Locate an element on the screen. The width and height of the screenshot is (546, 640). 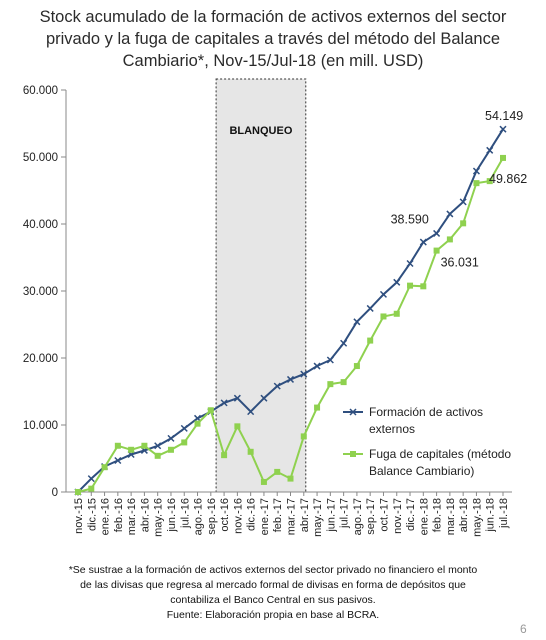
x-tick-label: jul.-17 is located at coordinates (345, 513).